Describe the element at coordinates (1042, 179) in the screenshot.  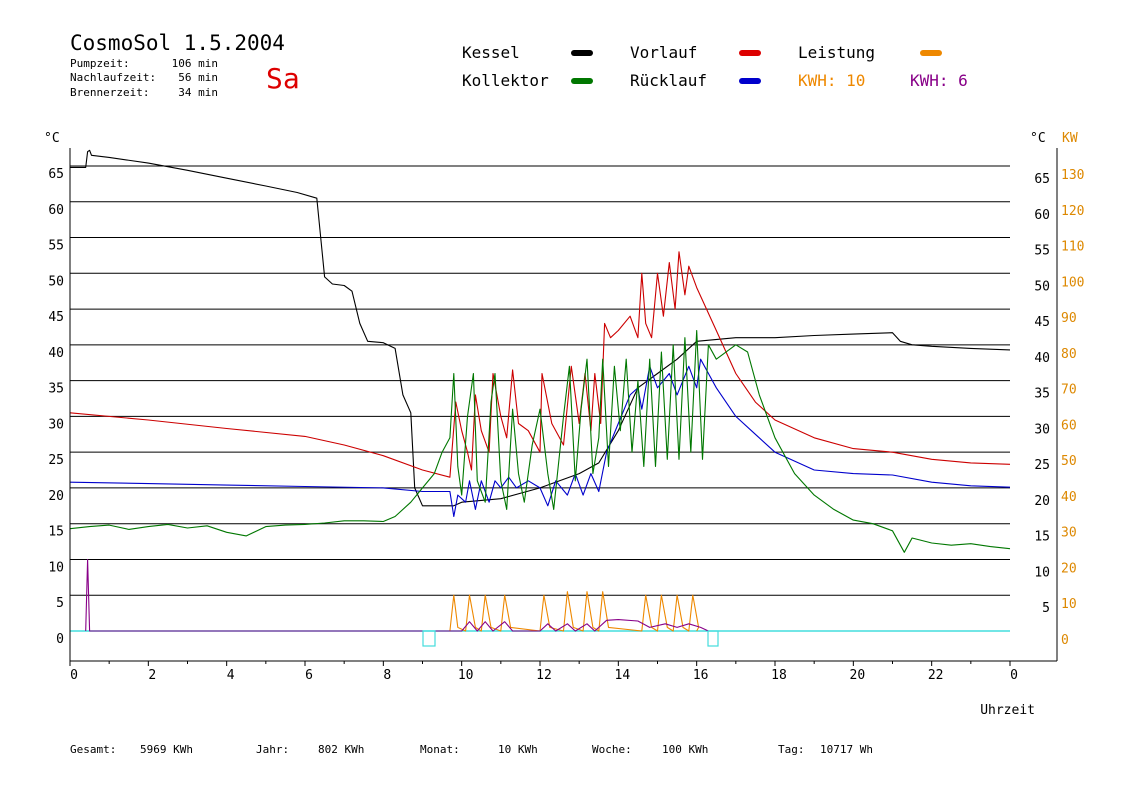
I see `y-tick-right: 65` at that location.